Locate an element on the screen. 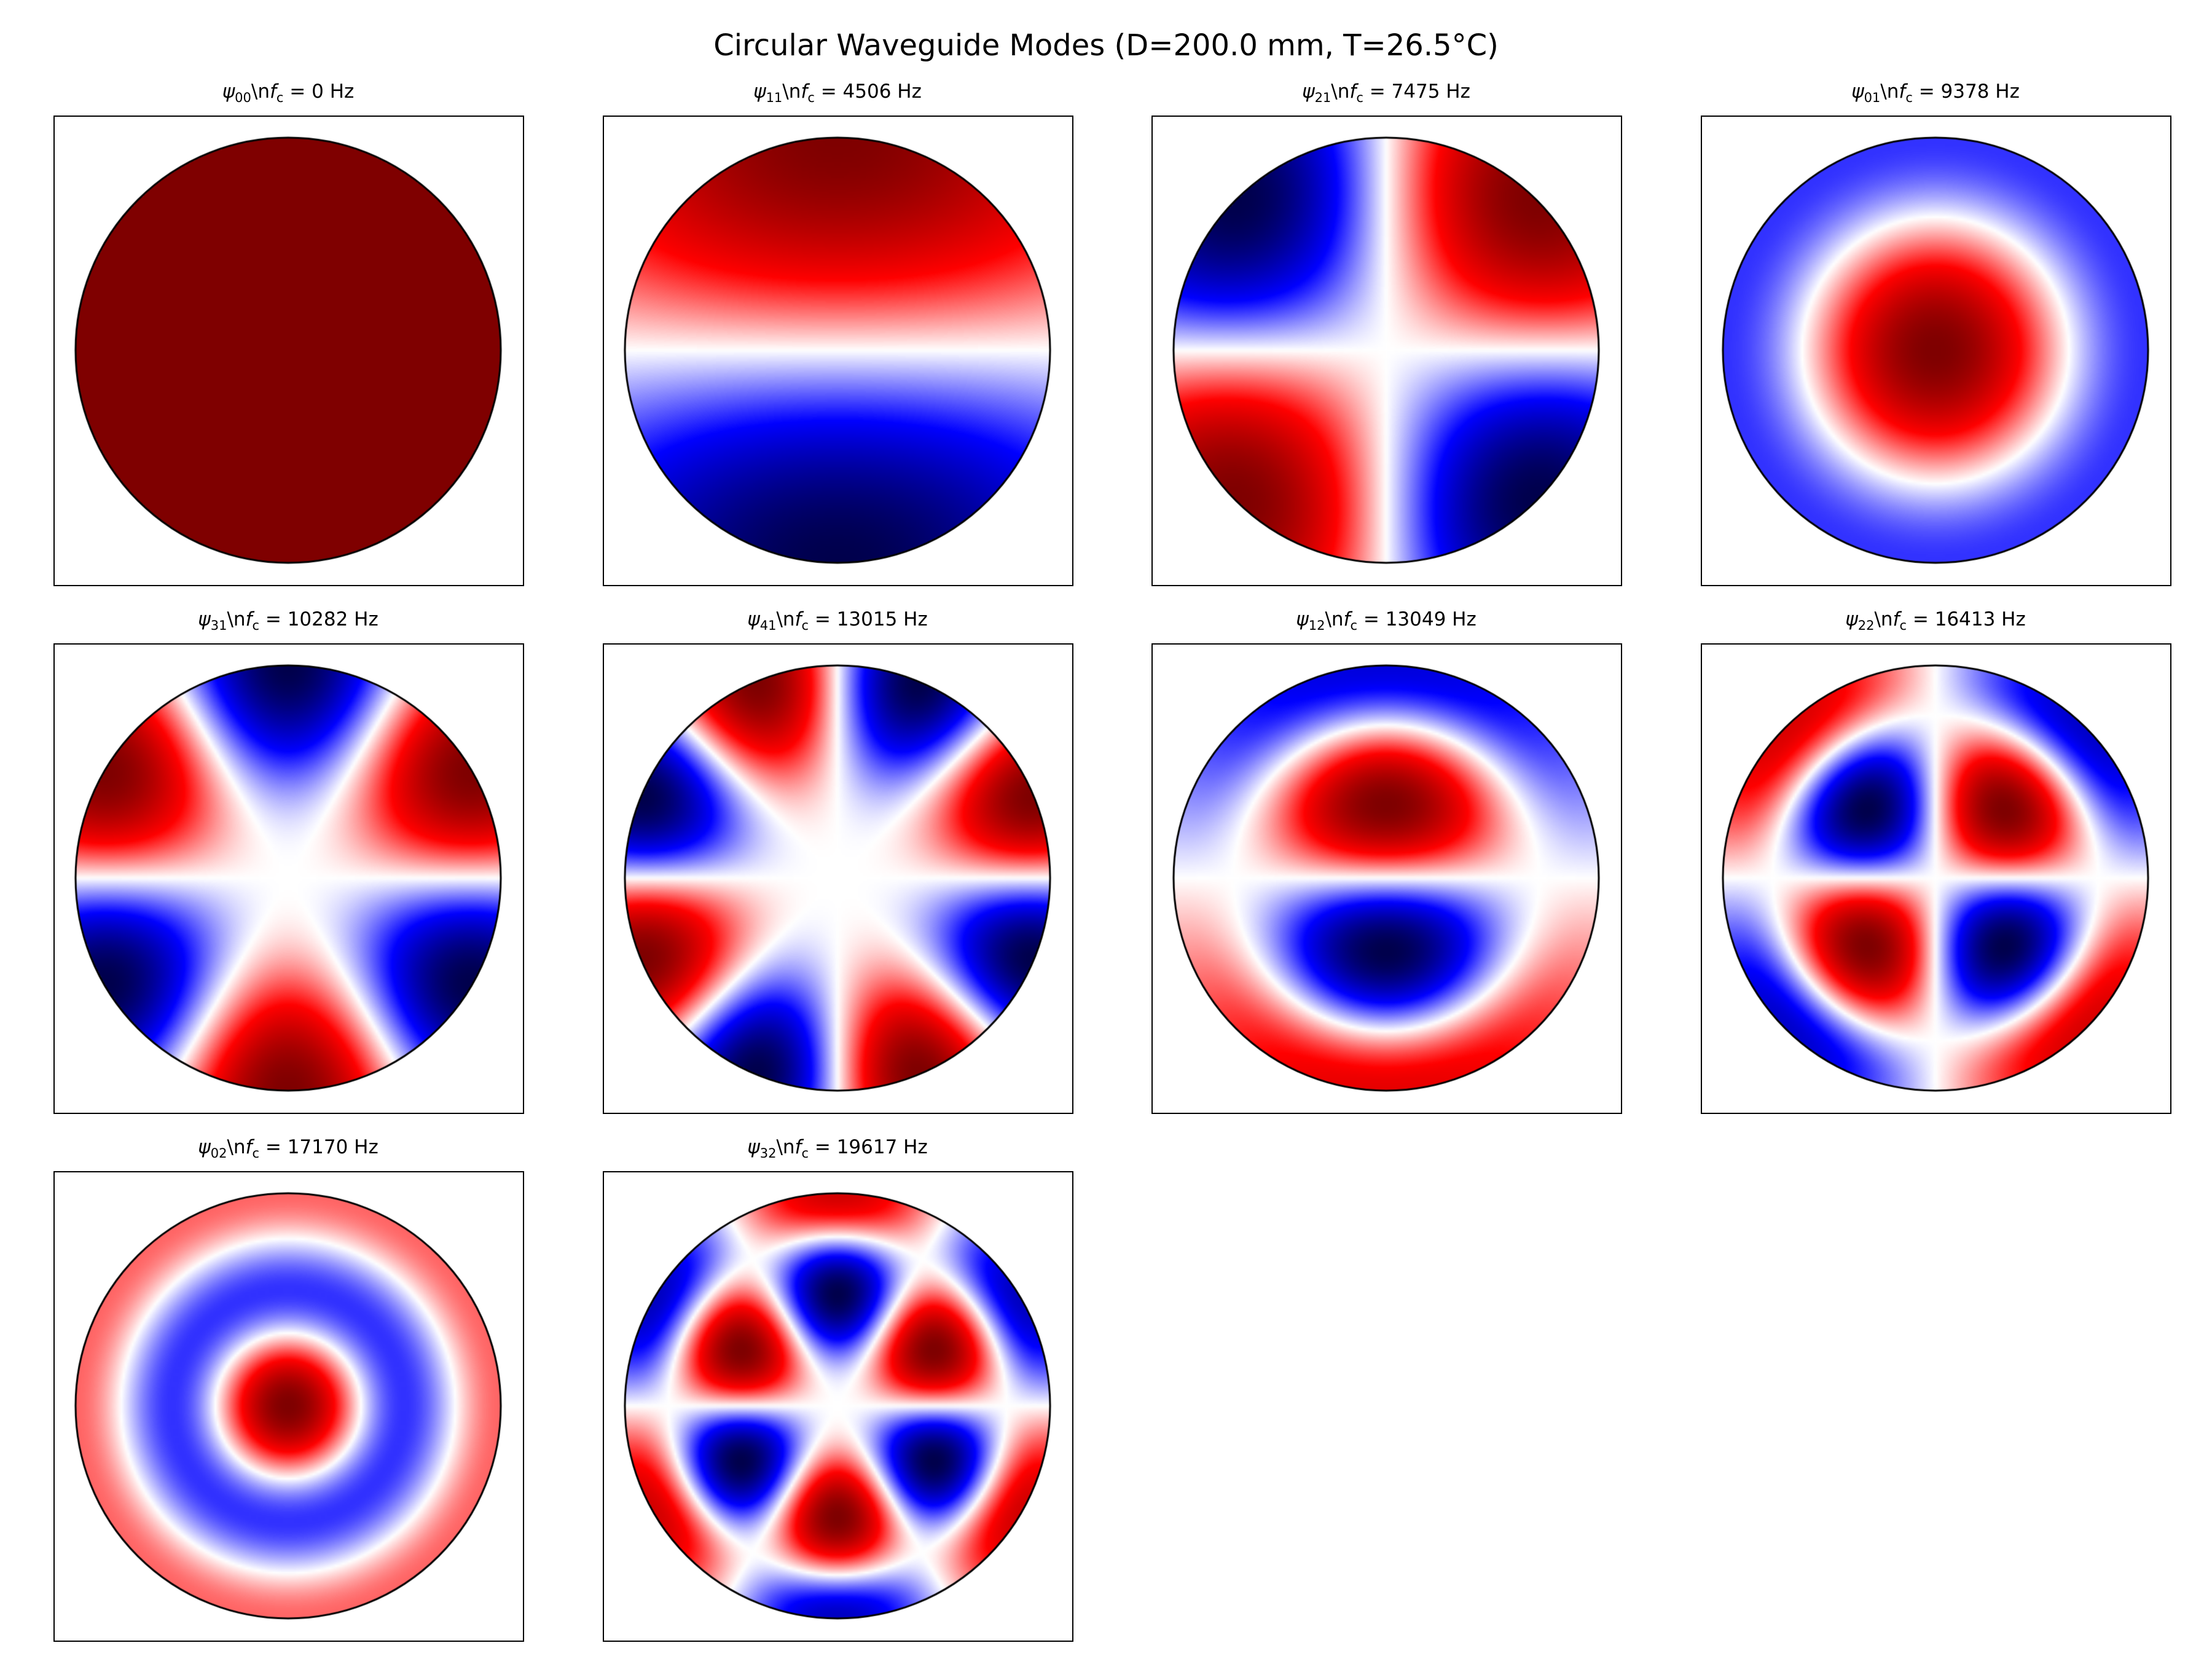 Image resolution: width=2212 pixels, height=1659 pixels. mode-subplot-12: ψ12\nfc = 13049 Hz is located at coordinates (1386, 861).